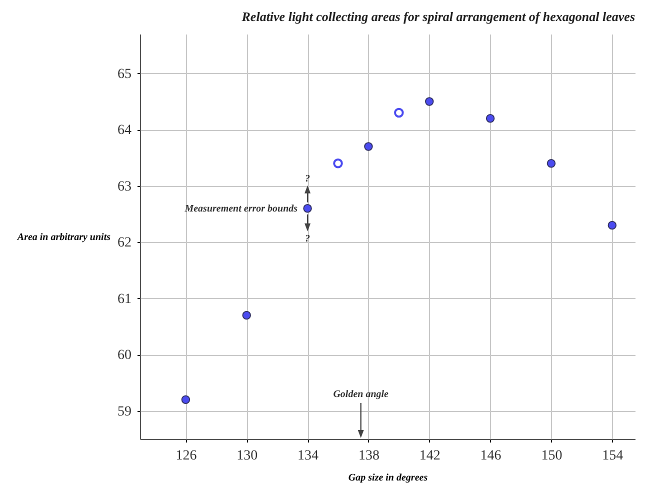 This screenshot has width=646, height=488. What do you see at coordinates (186, 456) in the screenshot?
I see `x-tick-label: 126` at bounding box center [186, 456].